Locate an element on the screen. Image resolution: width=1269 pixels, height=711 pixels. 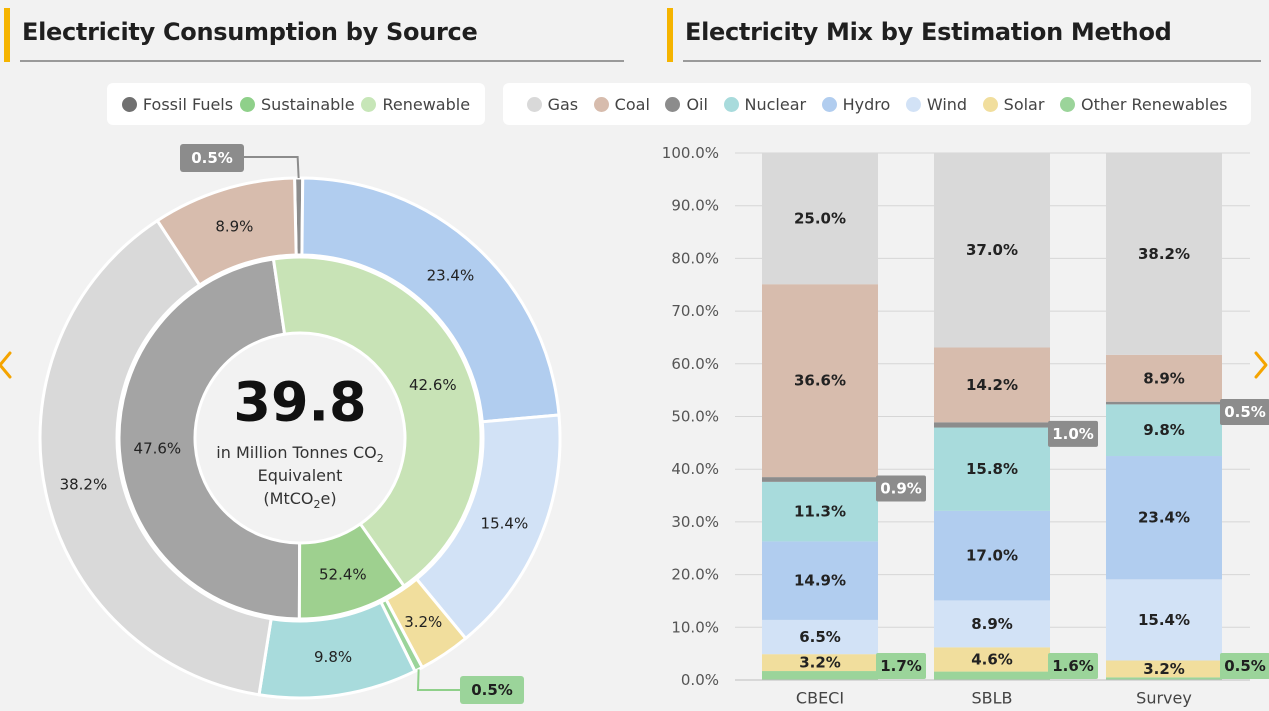
outer-slice-coal is located at coordinates (226, 232).